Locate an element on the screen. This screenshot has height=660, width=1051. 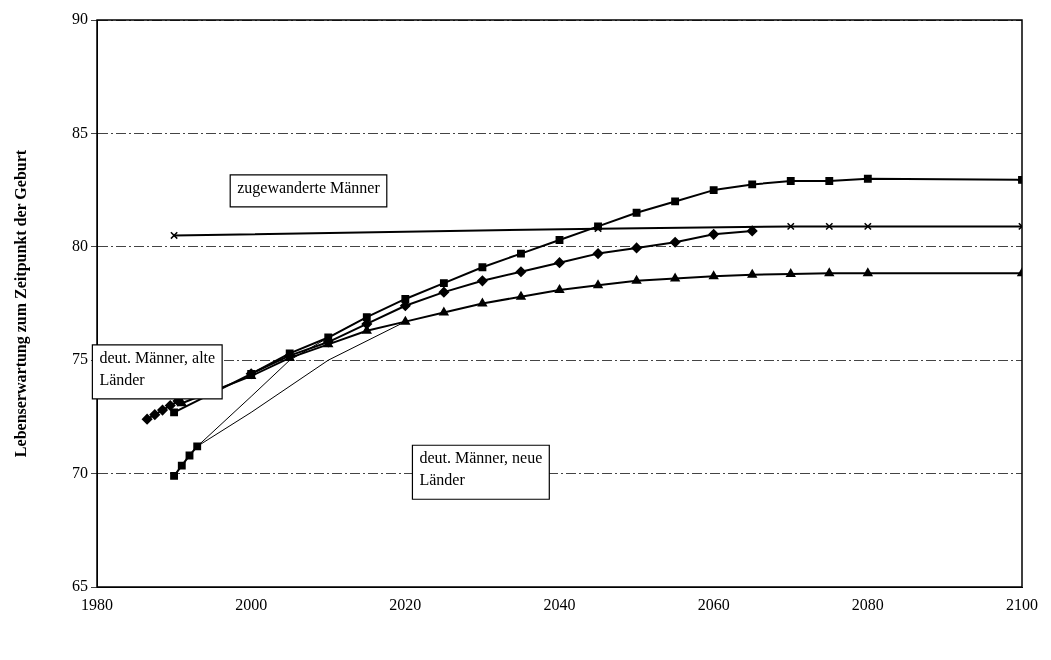
y-tick-label: 85 is located at coordinates (80, 132).